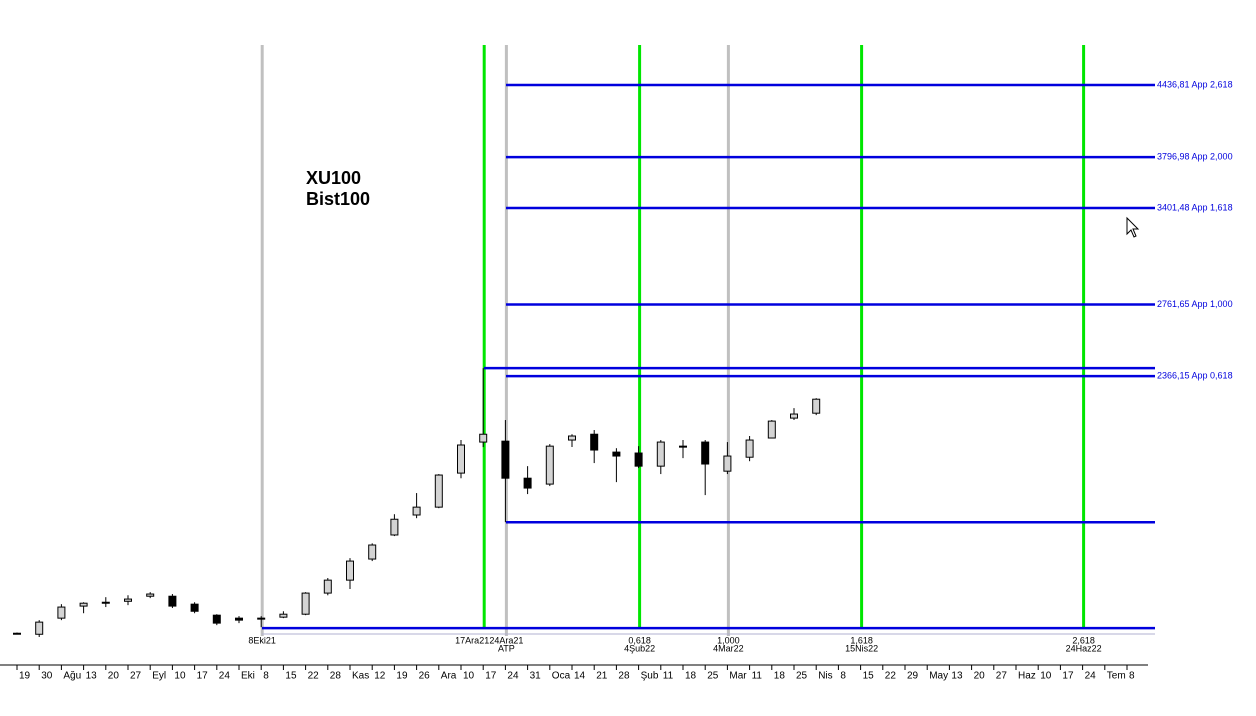  What do you see at coordinates (1195, 304) in the screenshot?
I see `level-label: 2761,65 App 1,000` at bounding box center [1195, 304].